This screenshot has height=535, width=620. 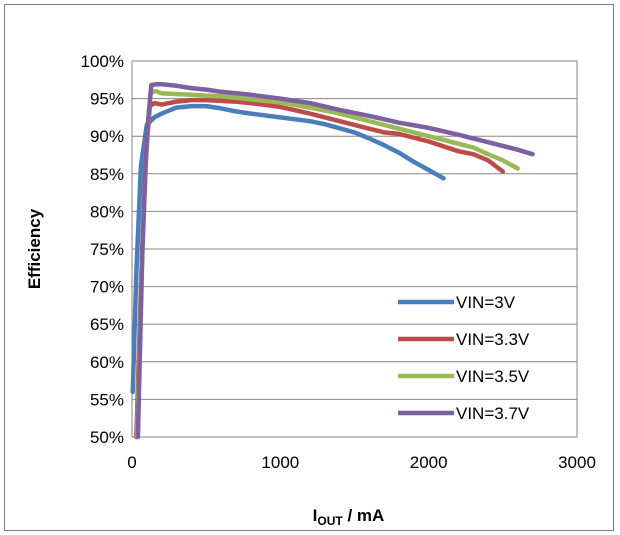 I want to click on legend-label-2: VIN=3.5V, so click(x=493, y=376).